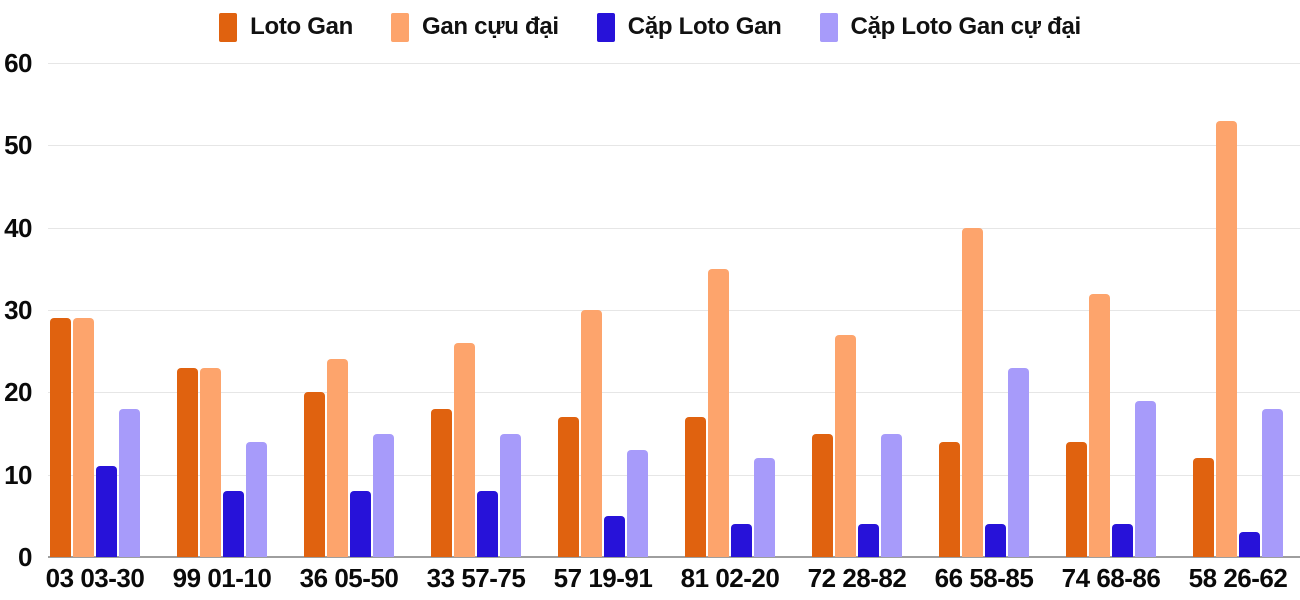 The image size is (1300, 600). What do you see at coordinates (1226, 338) in the screenshot?
I see `bar-series1-group9` at bounding box center [1226, 338].